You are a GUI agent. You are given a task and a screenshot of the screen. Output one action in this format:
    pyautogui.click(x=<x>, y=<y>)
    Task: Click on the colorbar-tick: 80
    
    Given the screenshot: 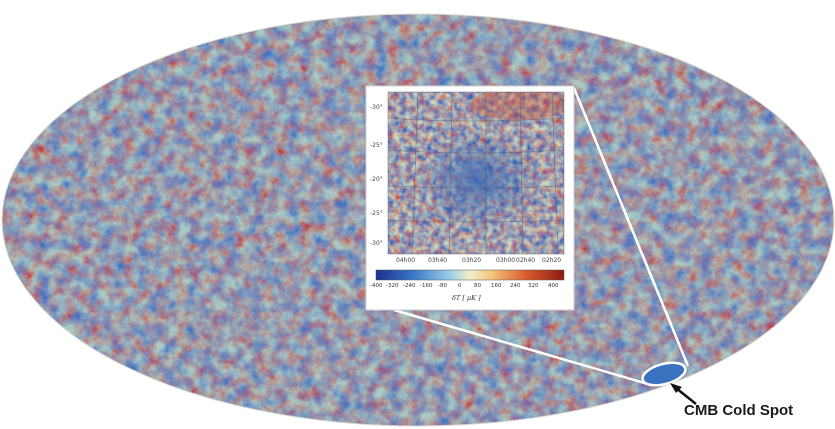 What is the action you would take?
    pyautogui.click(x=477, y=286)
    